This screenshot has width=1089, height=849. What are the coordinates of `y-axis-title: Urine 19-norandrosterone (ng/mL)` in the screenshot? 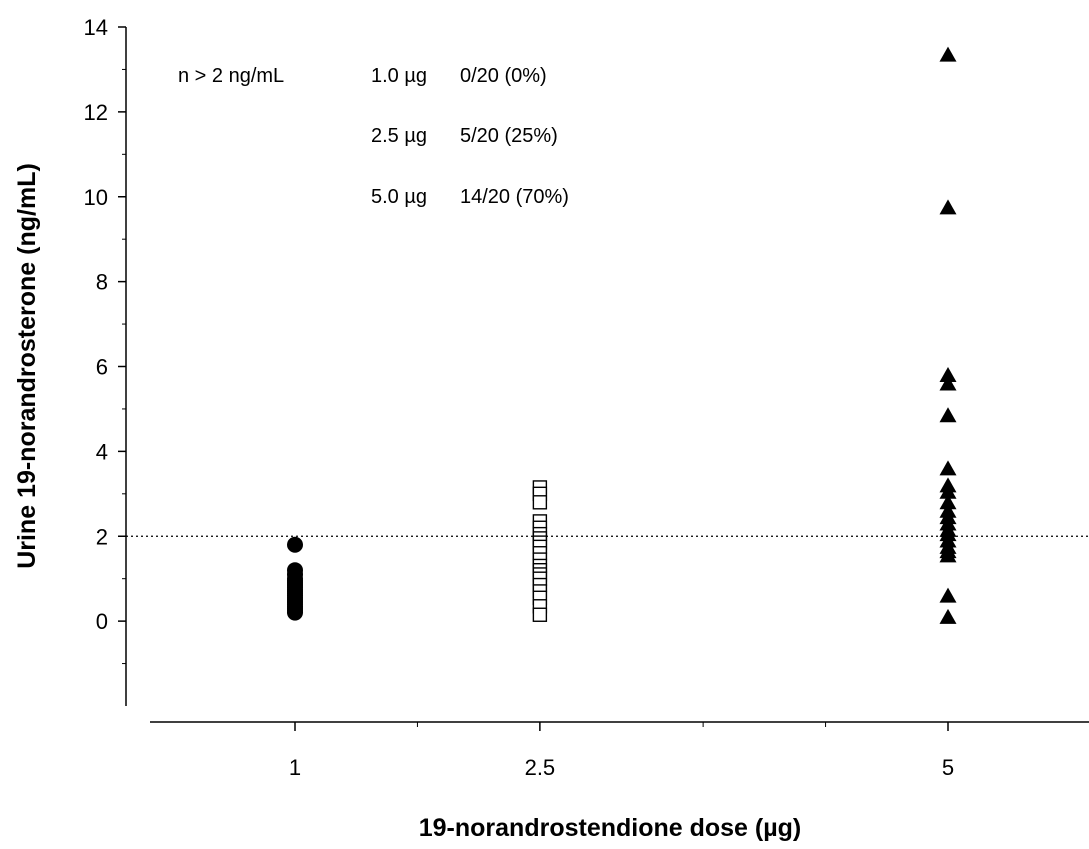 It's located at (27, 366).